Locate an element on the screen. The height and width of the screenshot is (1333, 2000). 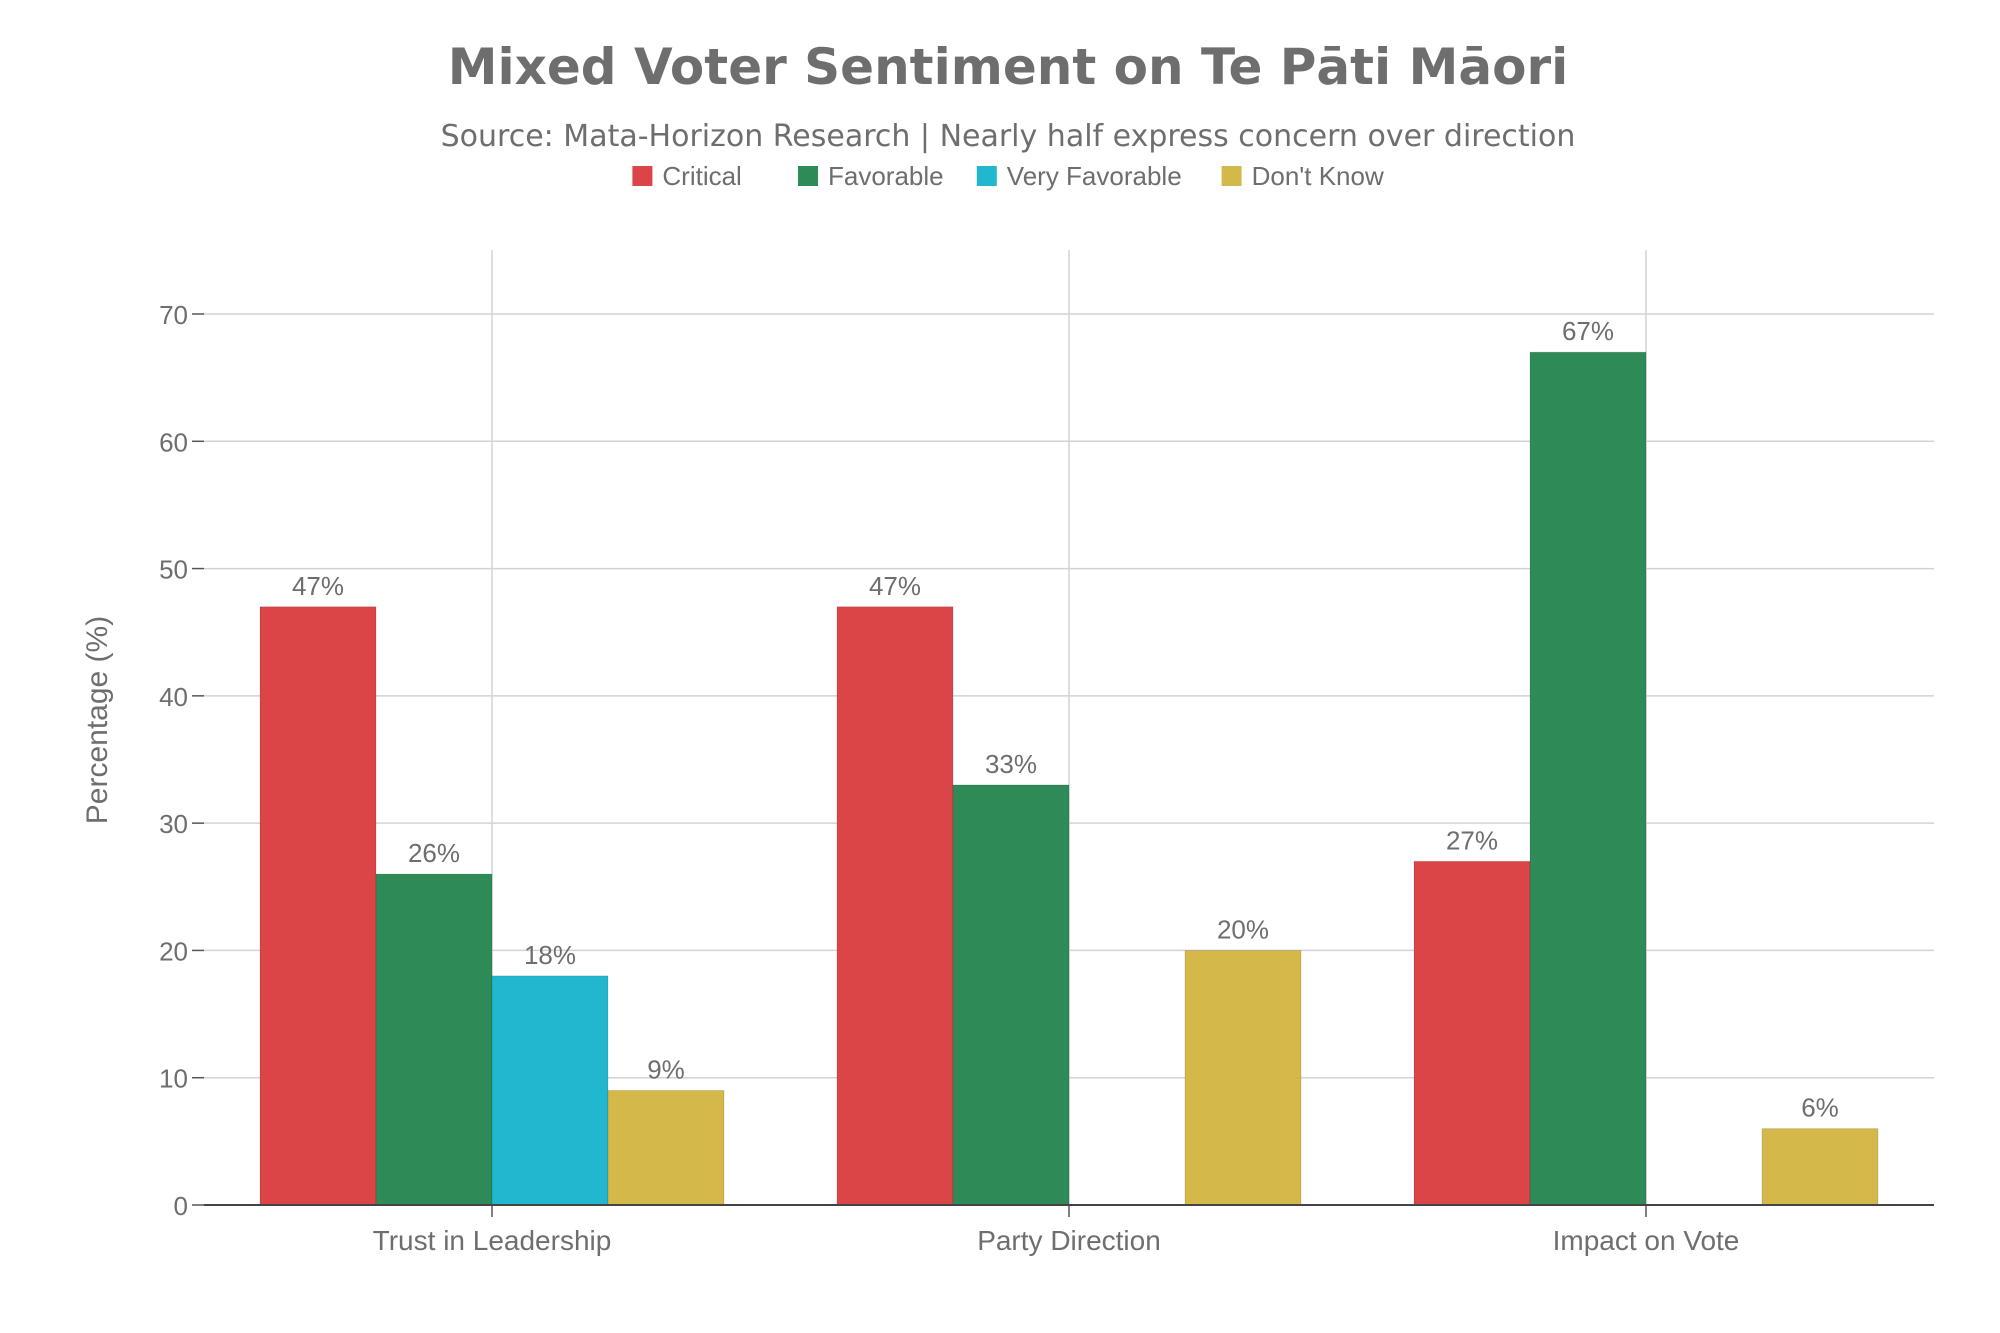
y-tick-label: 0 is located at coordinates (181, 1206).